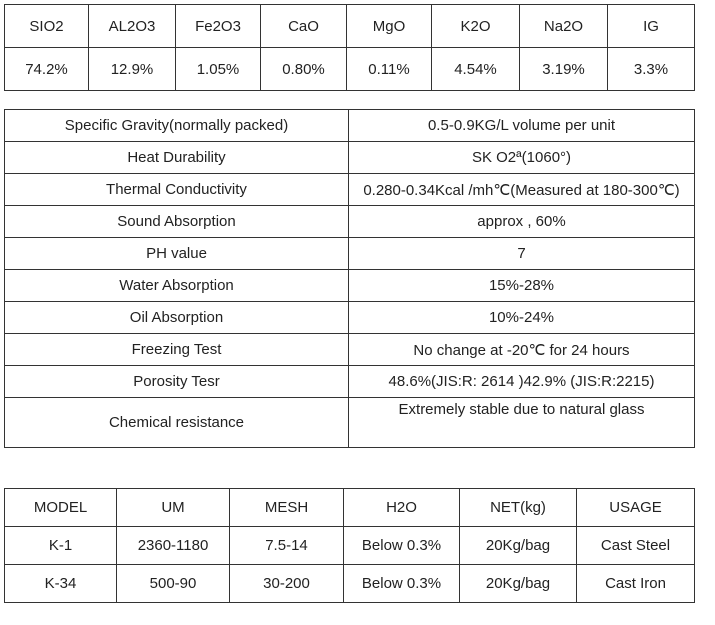 This screenshot has height=625, width=715. What do you see at coordinates (521, 285) in the screenshot?
I see `property-value: 15%-28%` at bounding box center [521, 285].